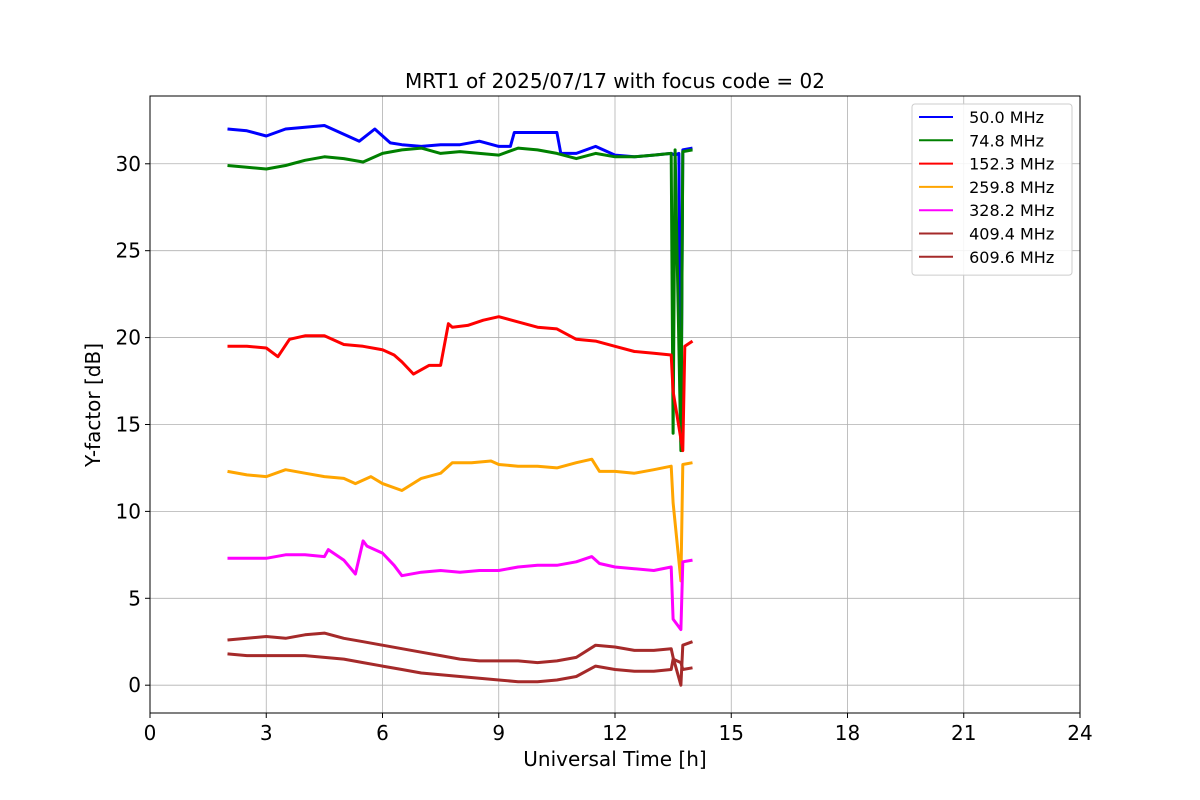 This screenshot has height=800, width=1200. Describe the element at coordinates (128, 424) in the screenshot. I see `y-tick-label: 15` at that location.